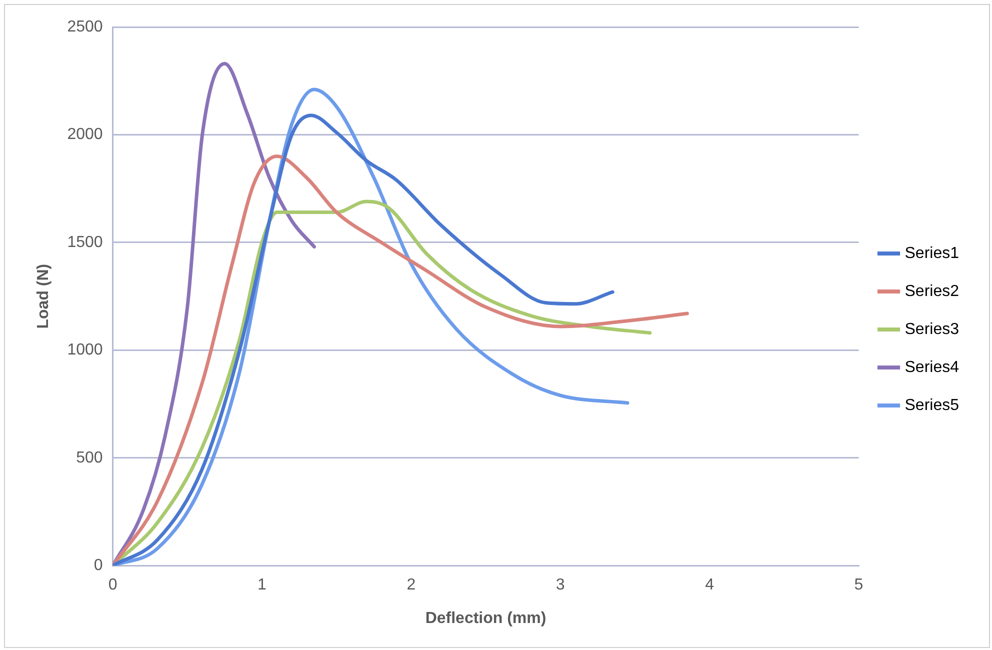 The image size is (992, 650). Describe the element at coordinates (98, 565) in the screenshot. I see `y-tick-label: 0` at that location.